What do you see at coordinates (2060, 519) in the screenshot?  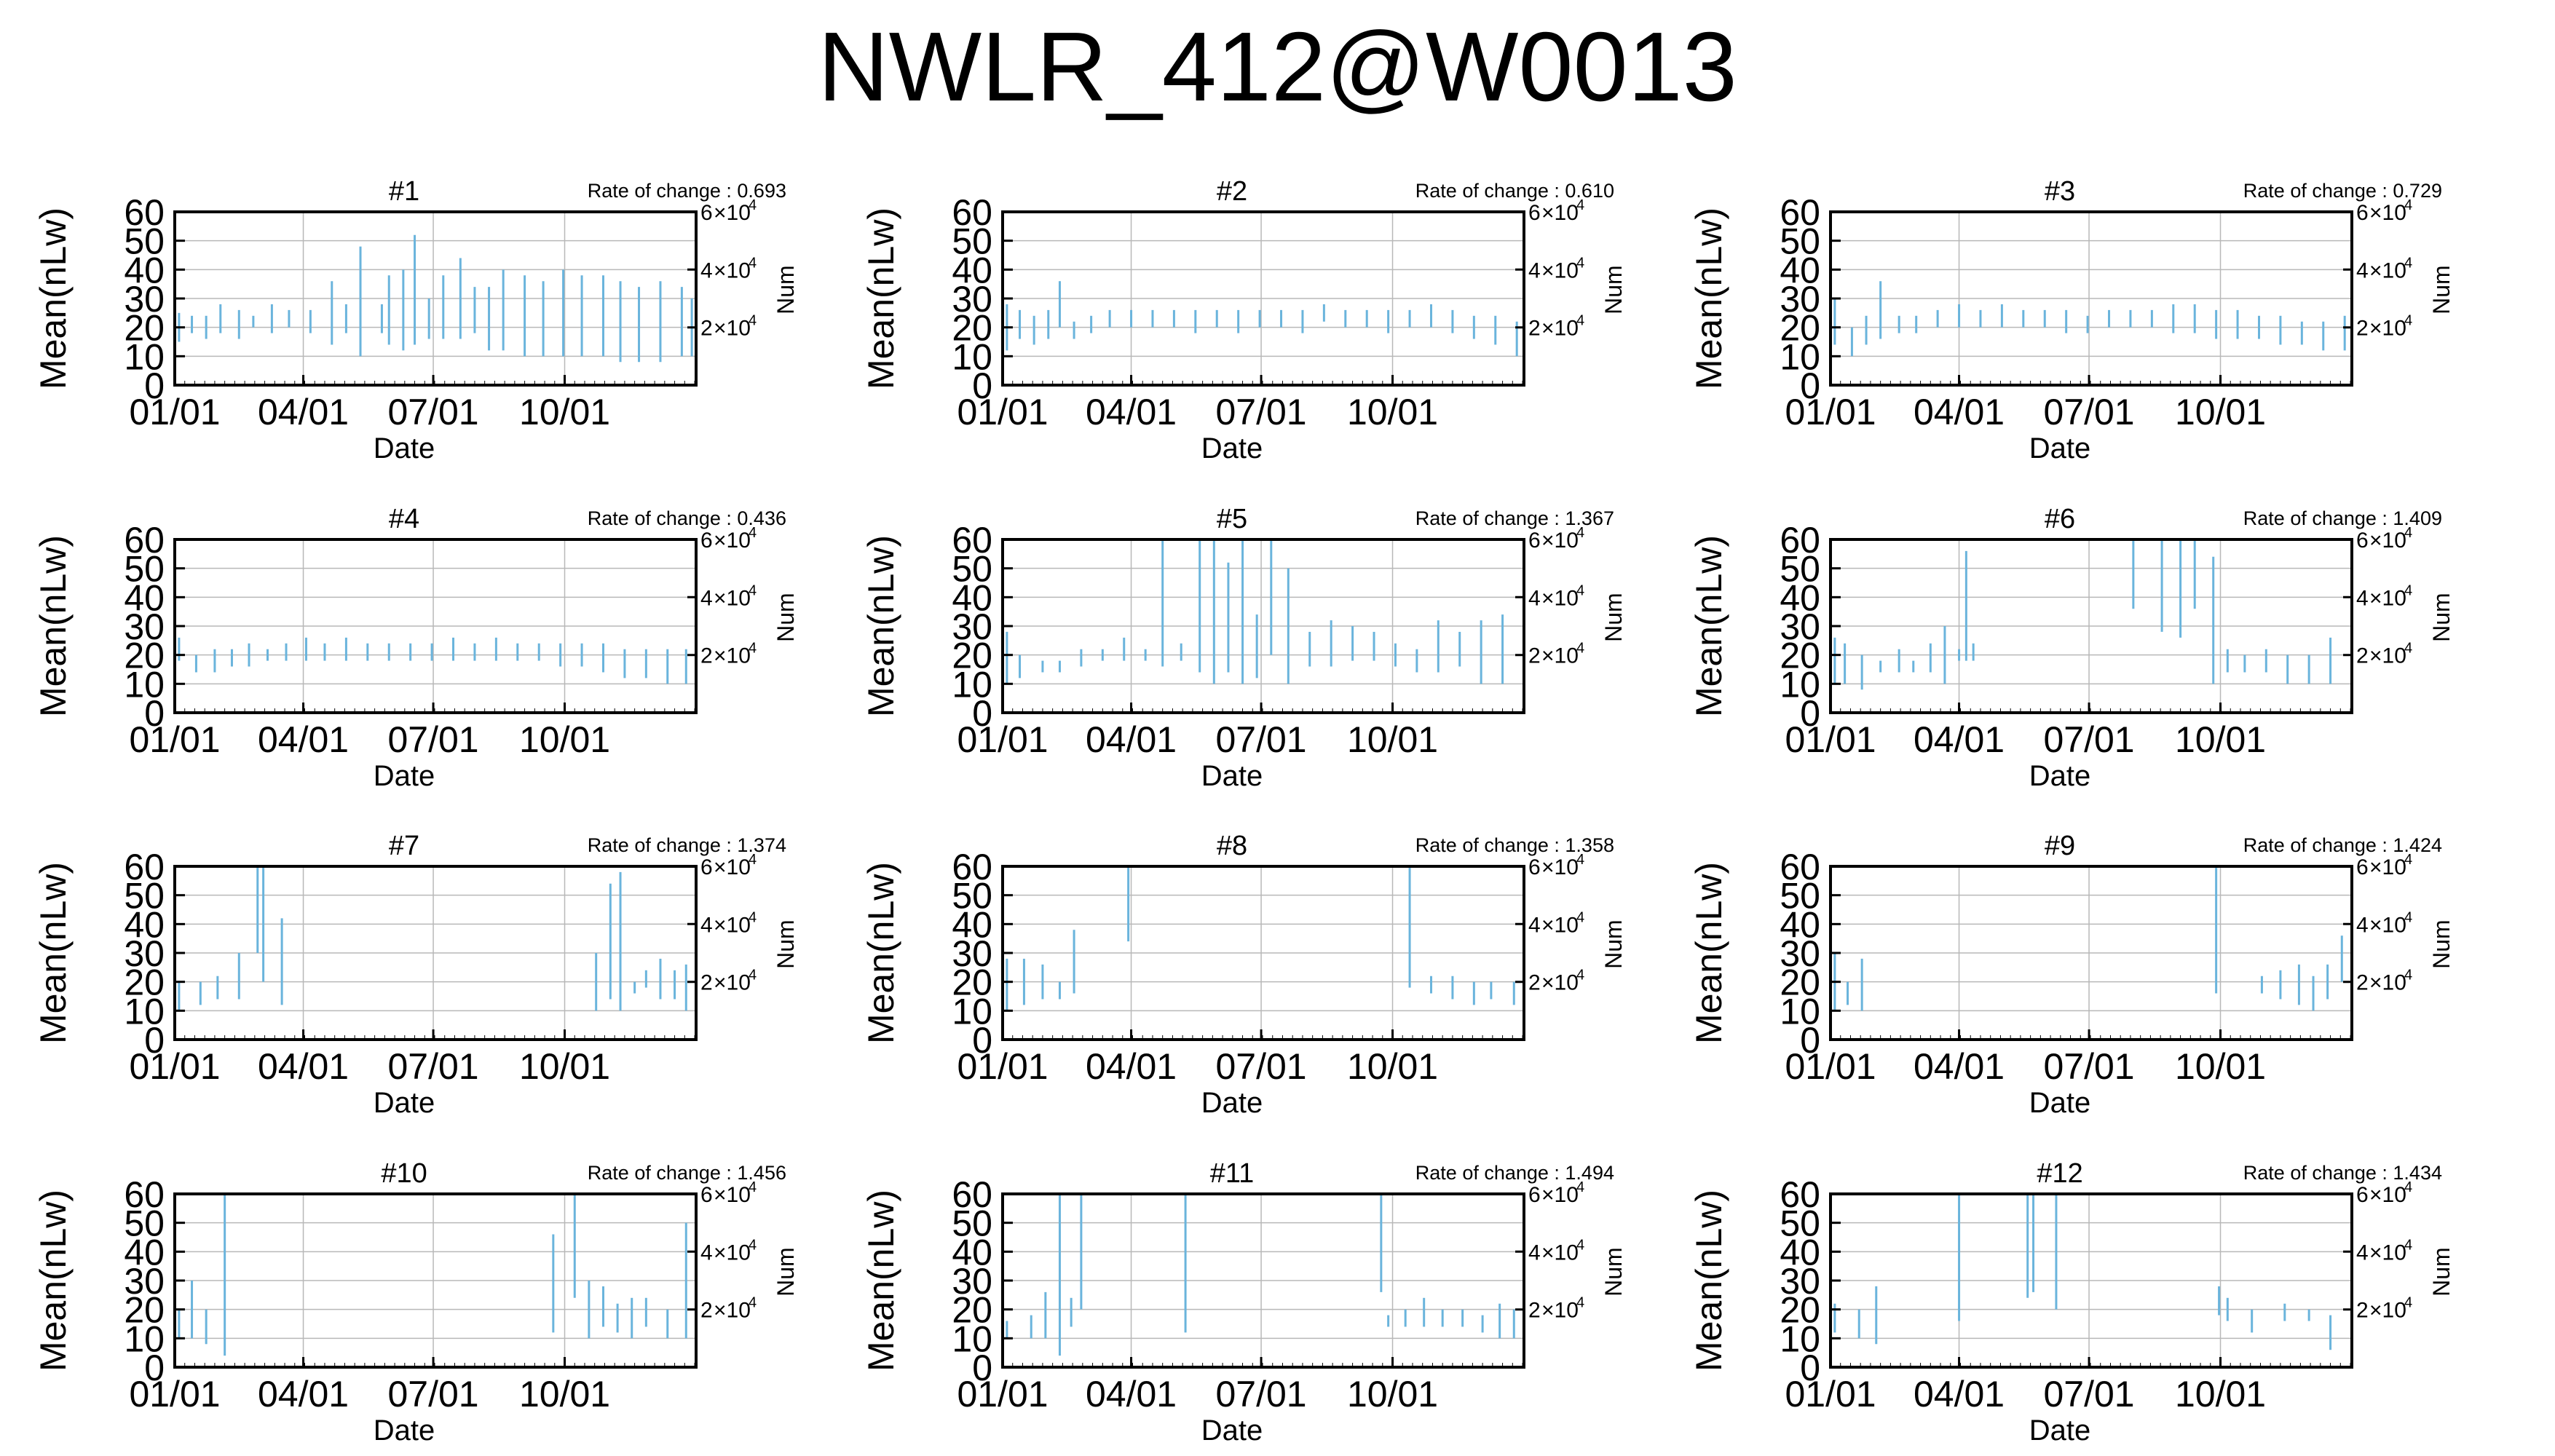 I see `panel-title: #6` at bounding box center [2060, 519].